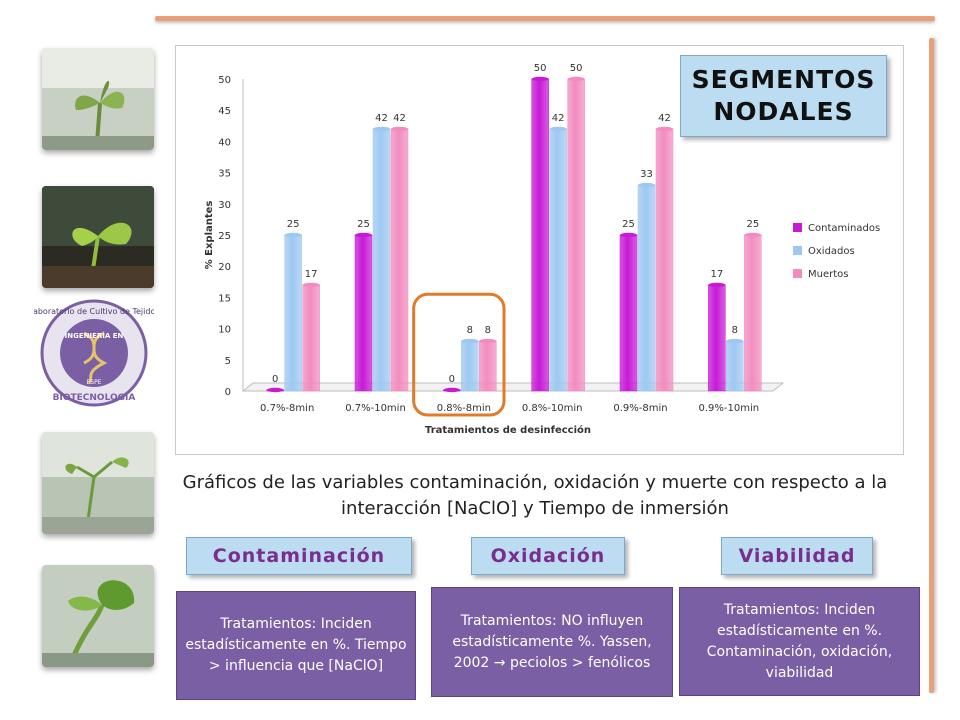 The height and width of the screenshot is (720, 960). Describe the element at coordinates (464, 408) in the screenshot. I see `x-tick-label: 0.8%-8min` at that location.